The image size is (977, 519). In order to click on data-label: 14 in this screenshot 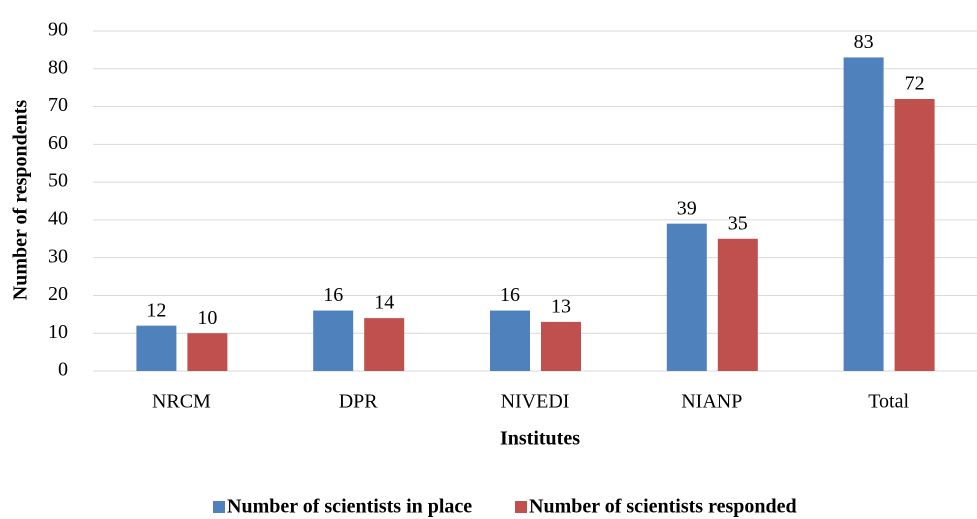, I will do `click(384, 303)`.